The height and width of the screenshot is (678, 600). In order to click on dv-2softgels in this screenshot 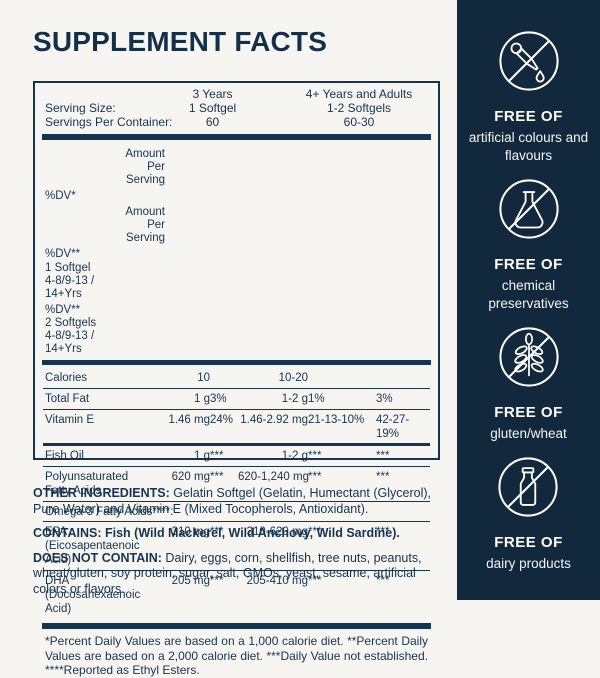, I will do `click(402, 378)`.